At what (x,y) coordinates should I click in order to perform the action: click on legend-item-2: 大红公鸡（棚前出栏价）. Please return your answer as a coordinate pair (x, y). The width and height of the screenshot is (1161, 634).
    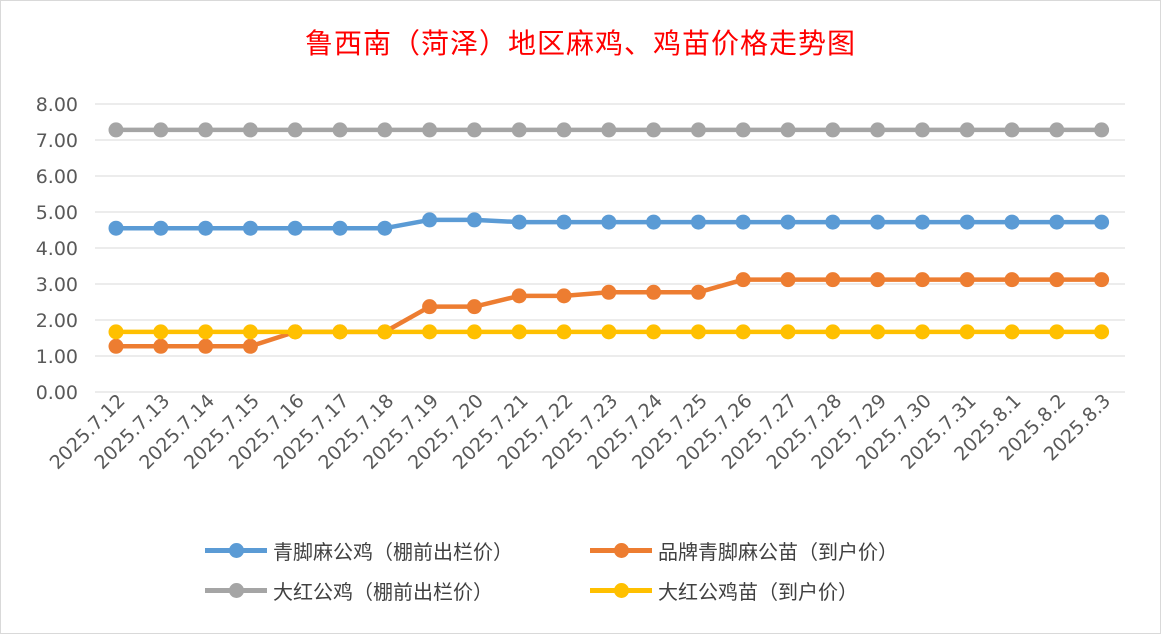
    Looking at the image, I should click on (349, 590).